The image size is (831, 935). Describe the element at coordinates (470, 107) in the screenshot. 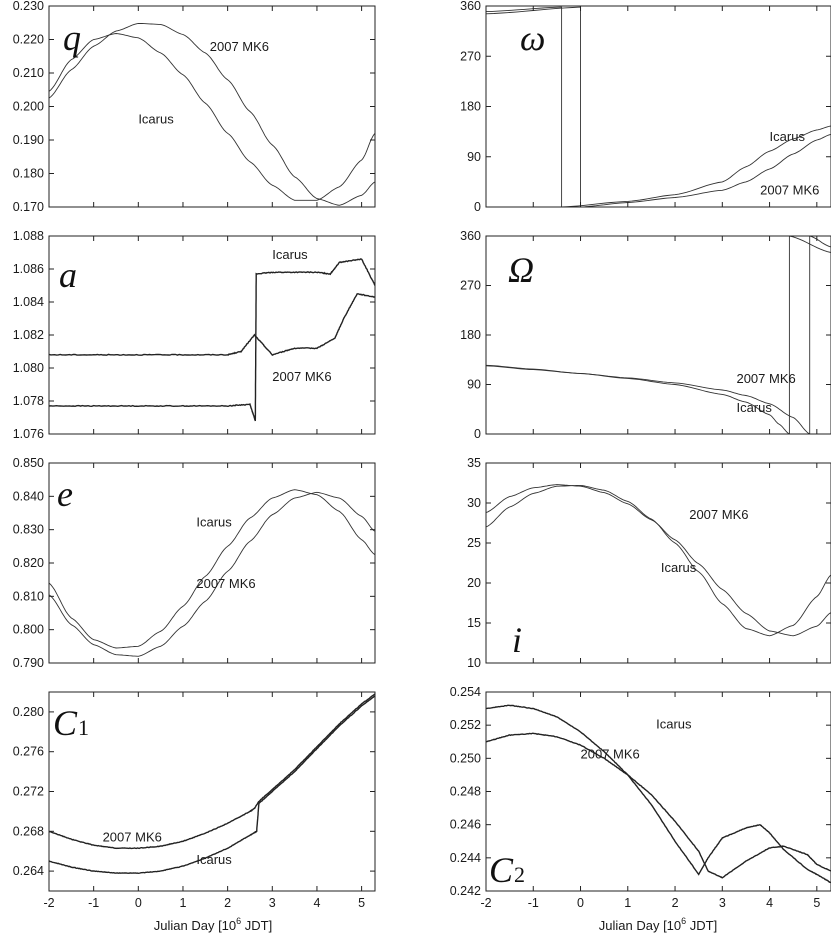

I see `y-tick-label: 180` at that location.